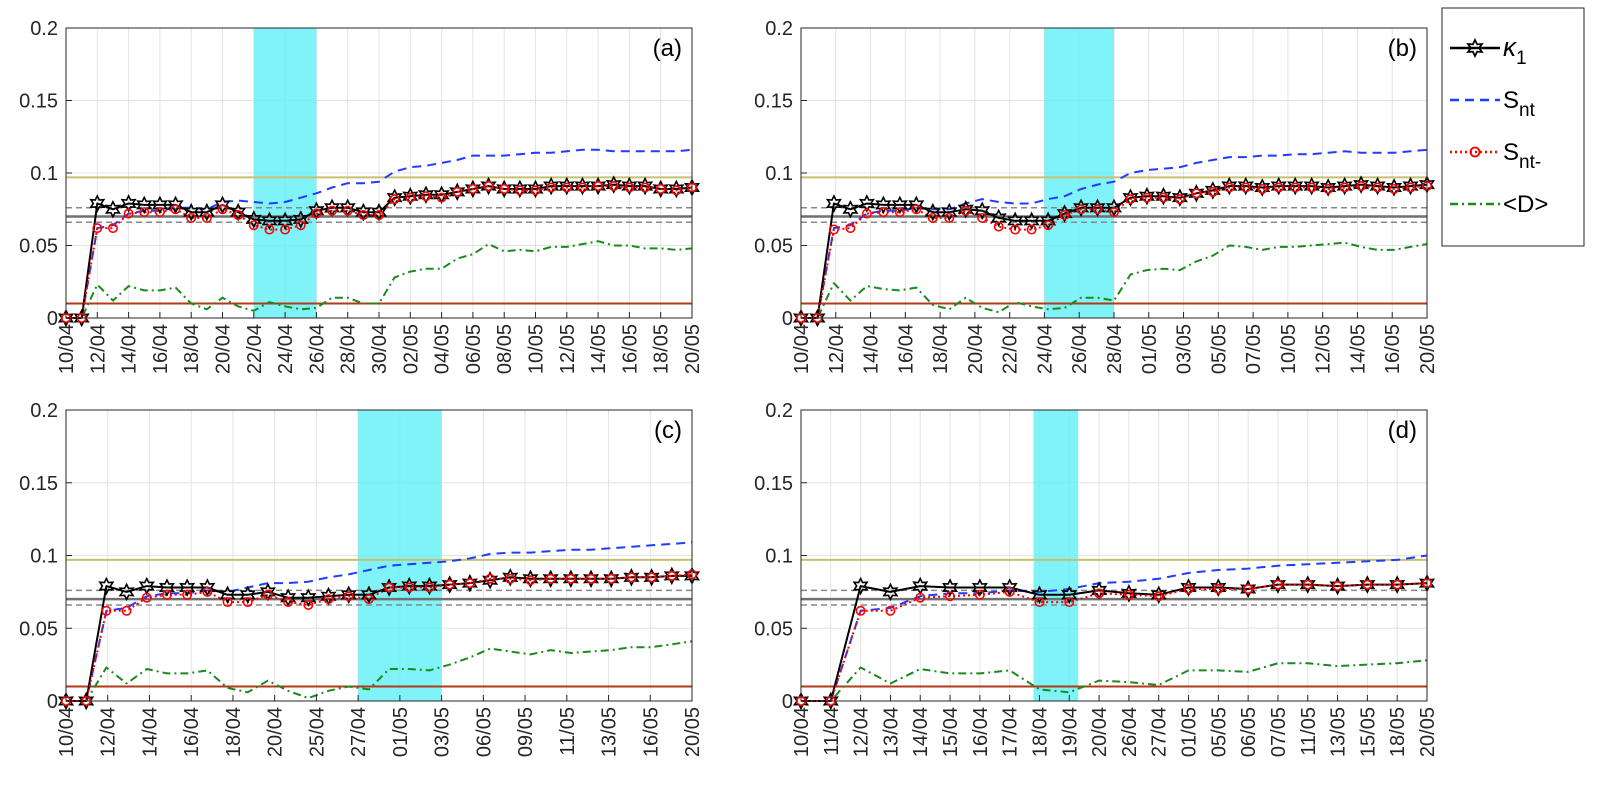 The width and height of the screenshot is (1600, 805). What do you see at coordinates (443, 349) in the screenshot?
I see `x-tick-label: 04/05` at bounding box center [443, 349].